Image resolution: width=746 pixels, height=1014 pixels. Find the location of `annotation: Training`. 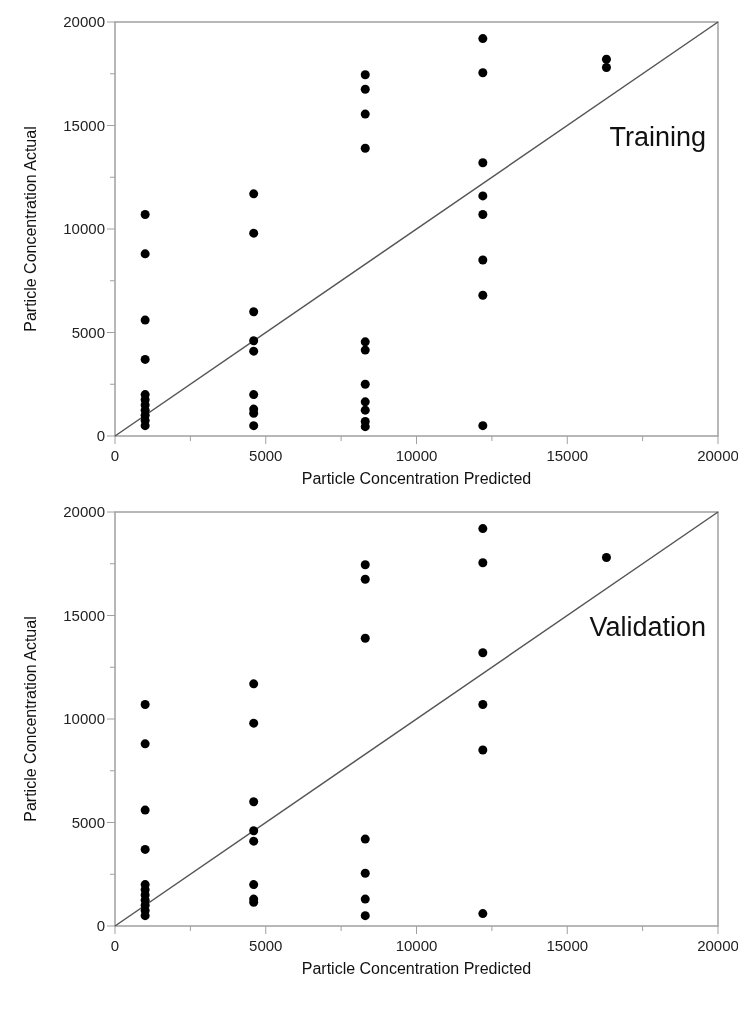

annotation: Training is located at coordinates (657, 137).